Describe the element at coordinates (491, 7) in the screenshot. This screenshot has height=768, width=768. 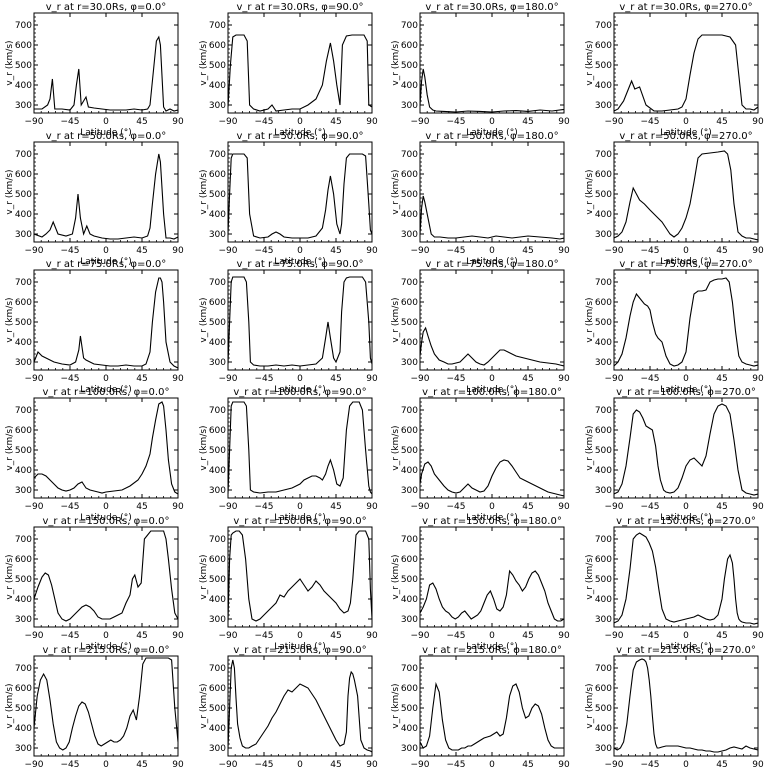
I see `panel-title: v_r at r=30.0Rs, φ=180.0°` at that location.